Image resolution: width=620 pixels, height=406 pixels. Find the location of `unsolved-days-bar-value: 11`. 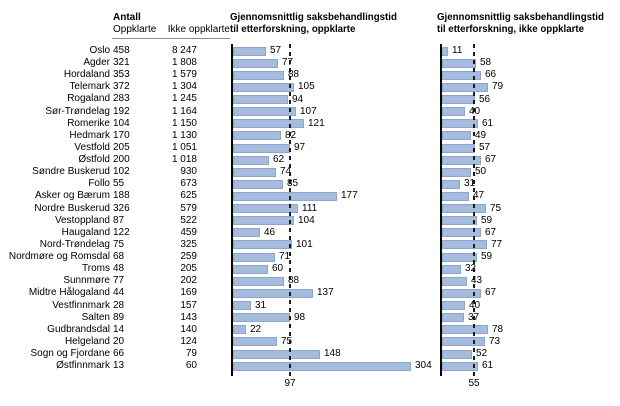

unsolved-days-bar-value: 11 is located at coordinates (457, 51).